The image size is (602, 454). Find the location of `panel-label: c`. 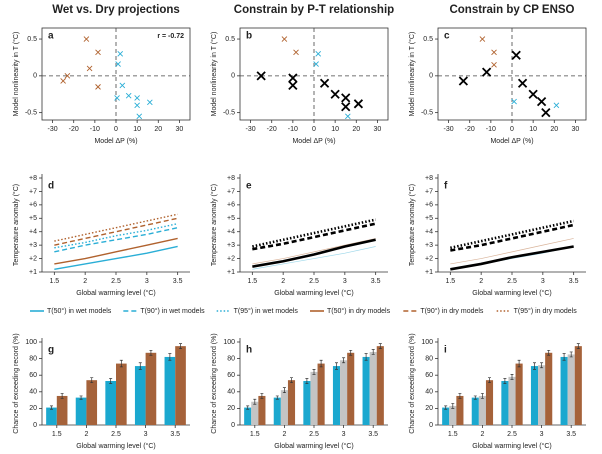

panel-label: c is located at coordinates (447, 36).